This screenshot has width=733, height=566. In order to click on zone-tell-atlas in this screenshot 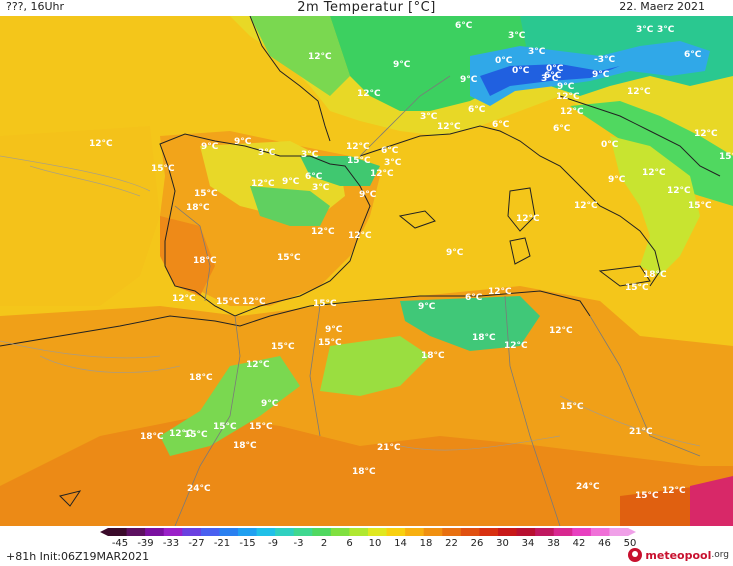, I will do `click(375, 366)`.